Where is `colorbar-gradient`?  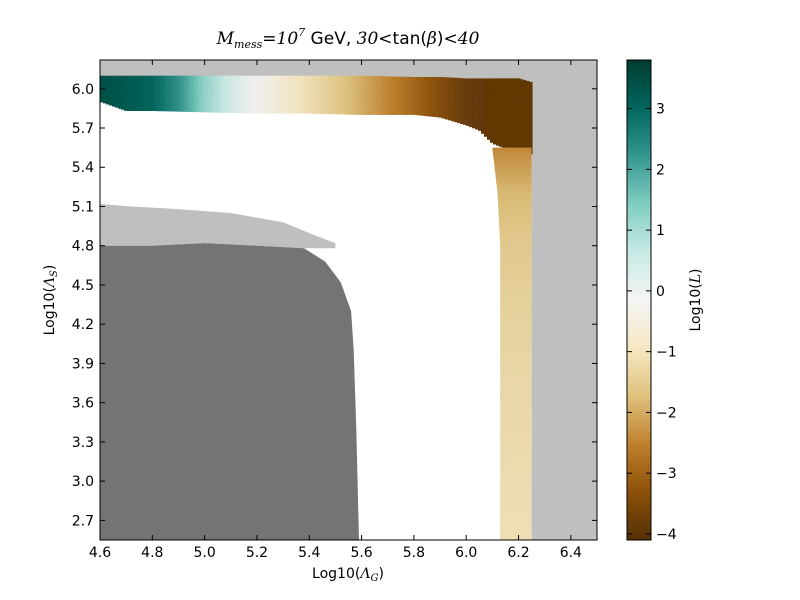
colorbar-gradient is located at coordinates (639, 300).